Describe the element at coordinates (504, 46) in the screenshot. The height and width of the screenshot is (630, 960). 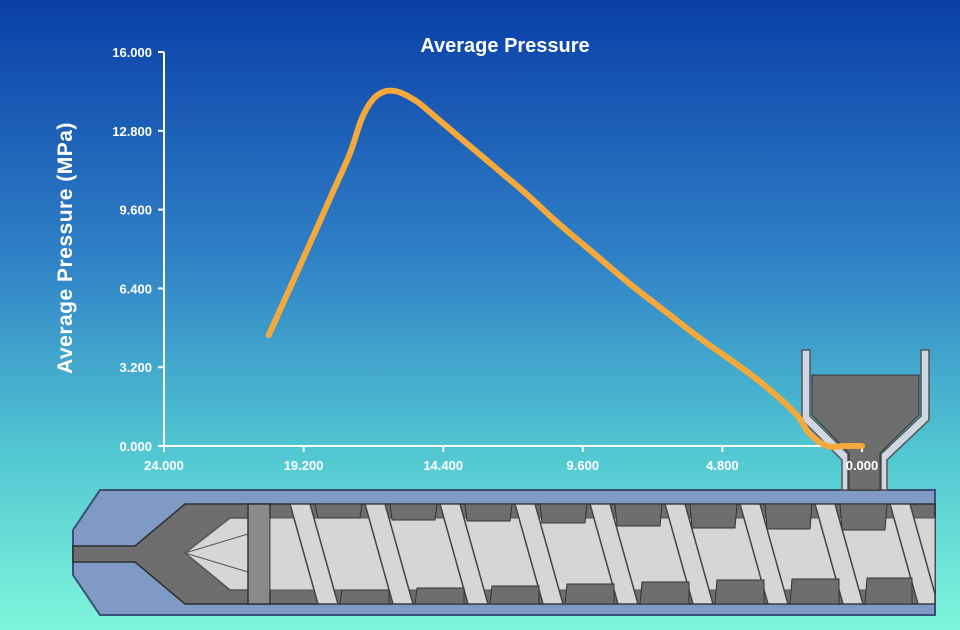
I see `chart-title: Average Pressure` at that location.